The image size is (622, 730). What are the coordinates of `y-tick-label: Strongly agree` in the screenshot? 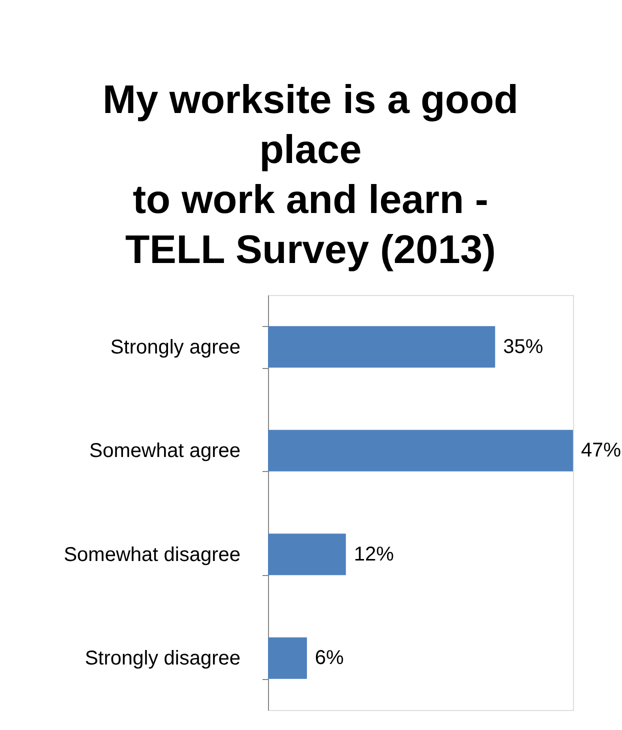 It's located at (175, 347).